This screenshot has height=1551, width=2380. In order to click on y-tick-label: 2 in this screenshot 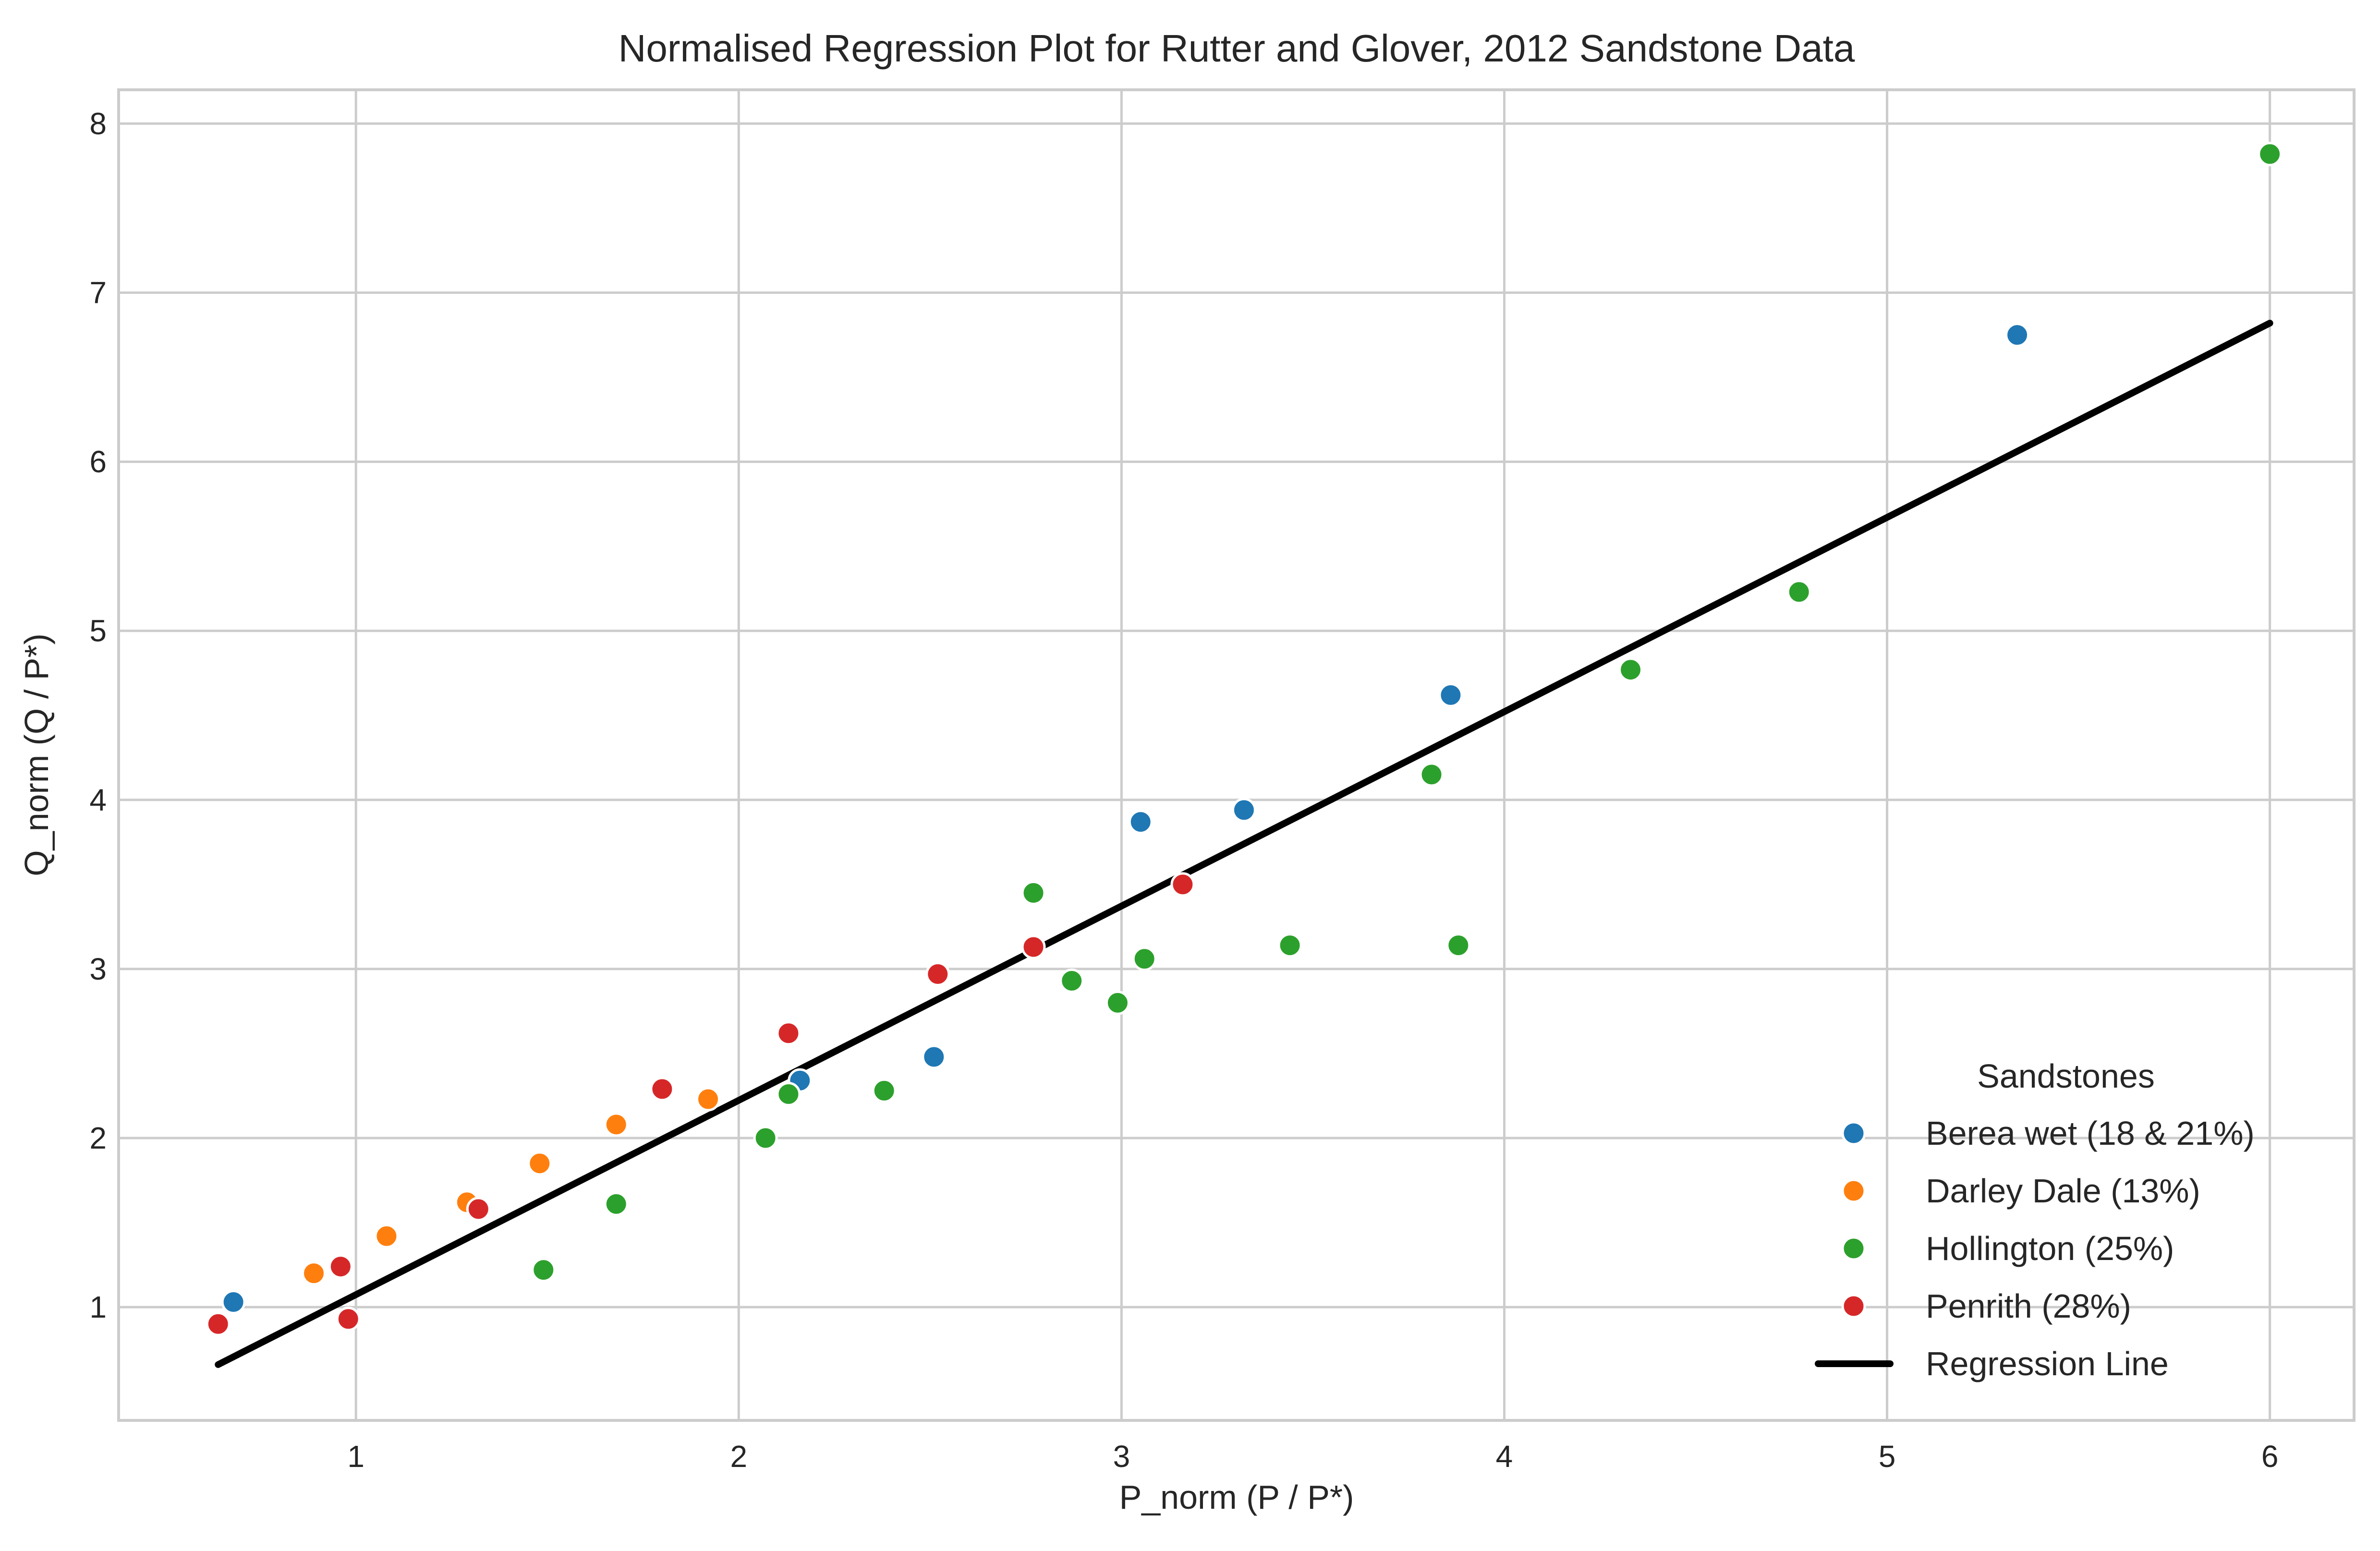, I will do `click(98, 1138)`.